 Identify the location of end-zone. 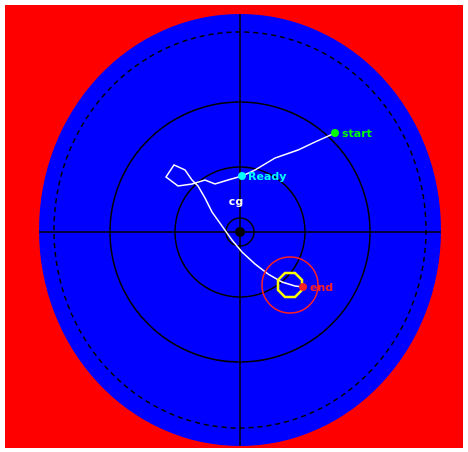
(290, 285).